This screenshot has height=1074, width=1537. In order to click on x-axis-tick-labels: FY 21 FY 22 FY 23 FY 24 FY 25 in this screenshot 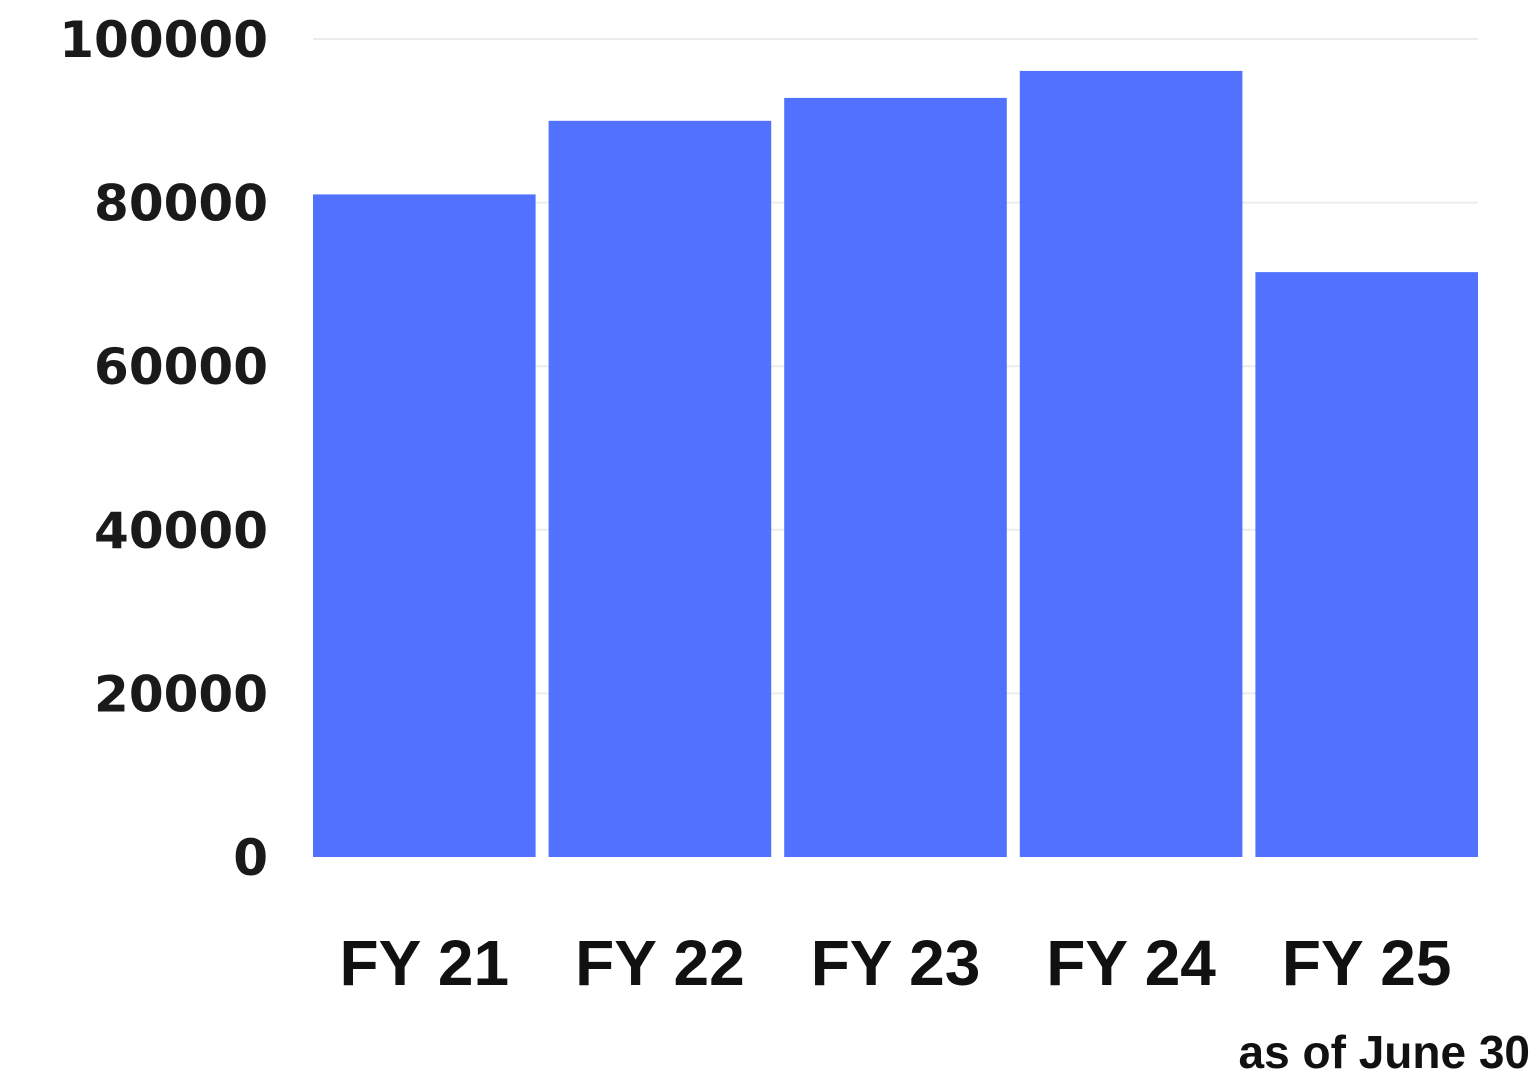, I will do `click(896, 963)`.